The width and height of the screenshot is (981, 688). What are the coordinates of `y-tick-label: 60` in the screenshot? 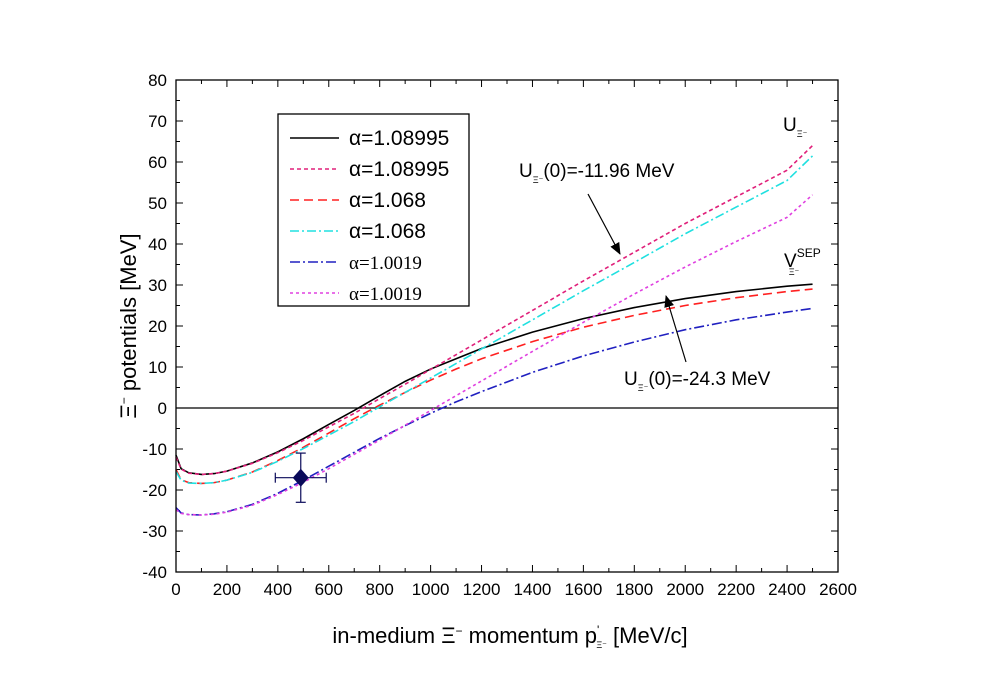 It's located at (157, 162).